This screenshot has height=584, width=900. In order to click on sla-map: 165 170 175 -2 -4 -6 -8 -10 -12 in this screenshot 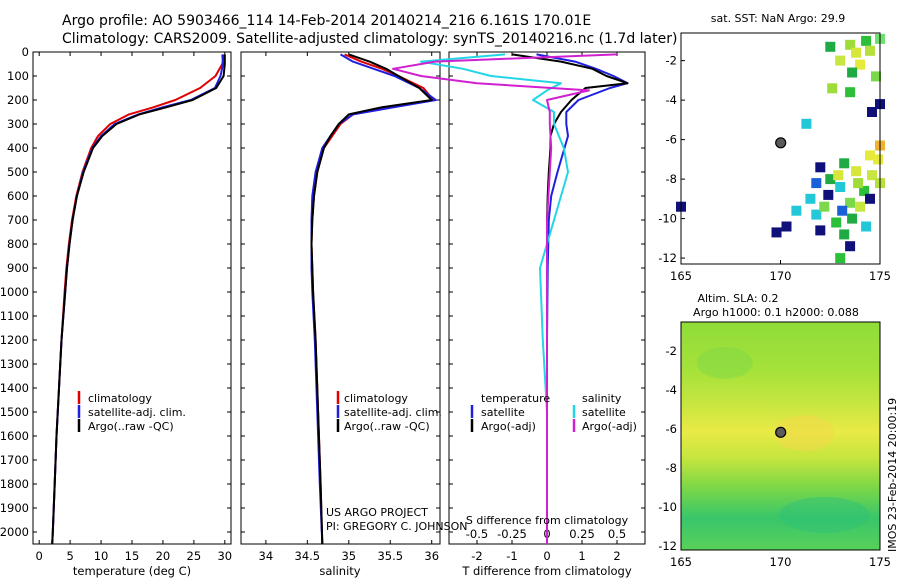, I will do `click(774, 445)`.